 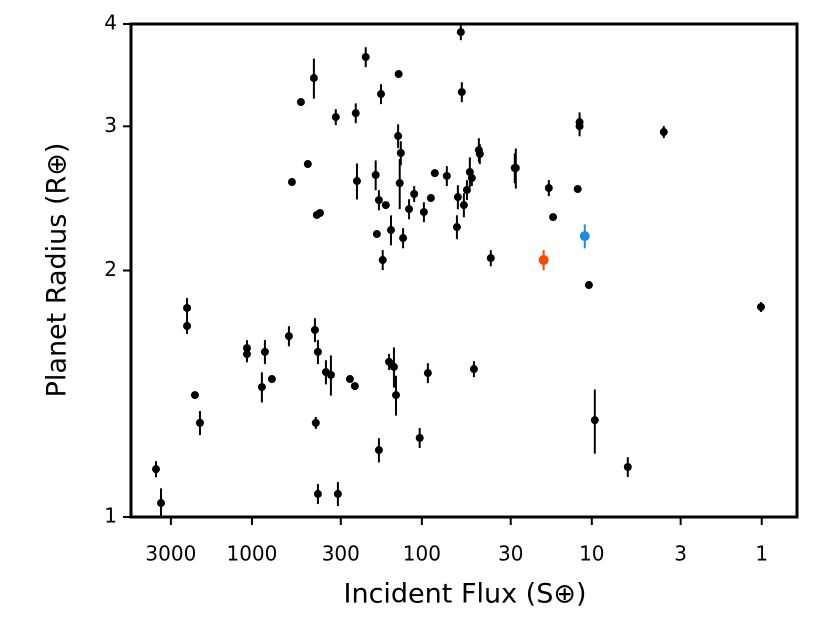 What do you see at coordinates (465, 594) in the screenshot?
I see `x-axis-title: Incident Flux (S⊕)` at bounding box center [465, 594].